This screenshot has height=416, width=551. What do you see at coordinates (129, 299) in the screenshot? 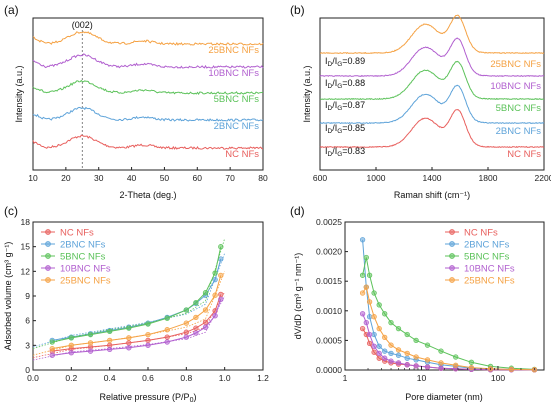
I see `isotherm-series` at bounding box center [129, 299].